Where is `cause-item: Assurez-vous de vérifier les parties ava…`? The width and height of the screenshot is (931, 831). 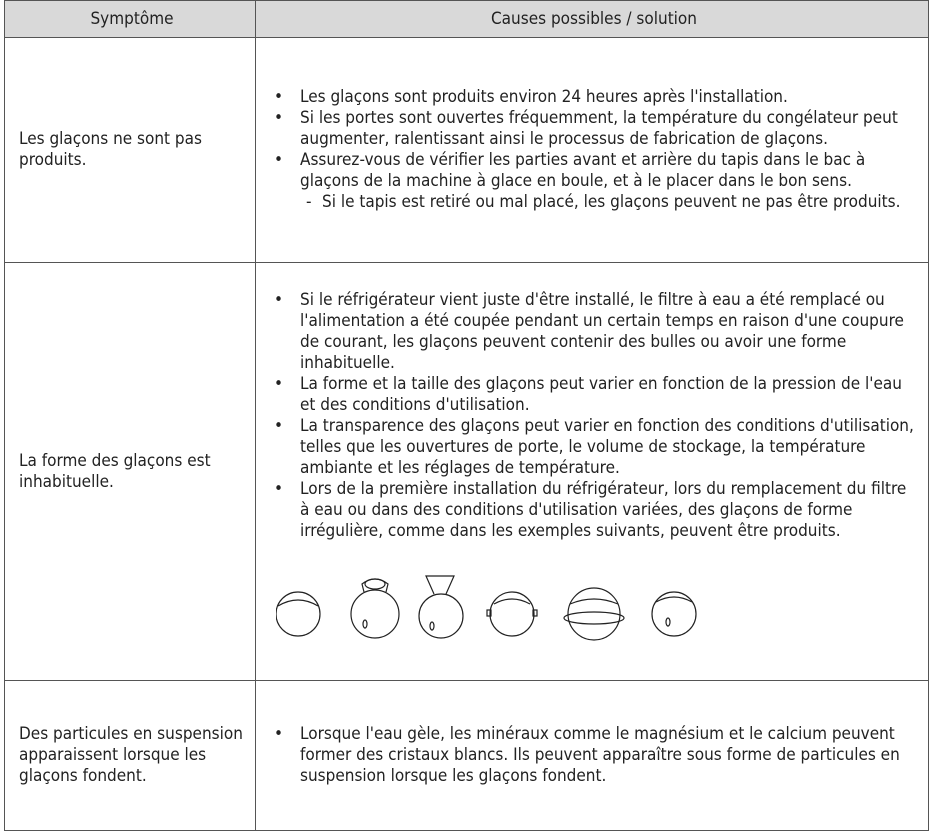 cause-item: Assurez-vous de vérifier les parties ava… is located at coordinates (596, 181).